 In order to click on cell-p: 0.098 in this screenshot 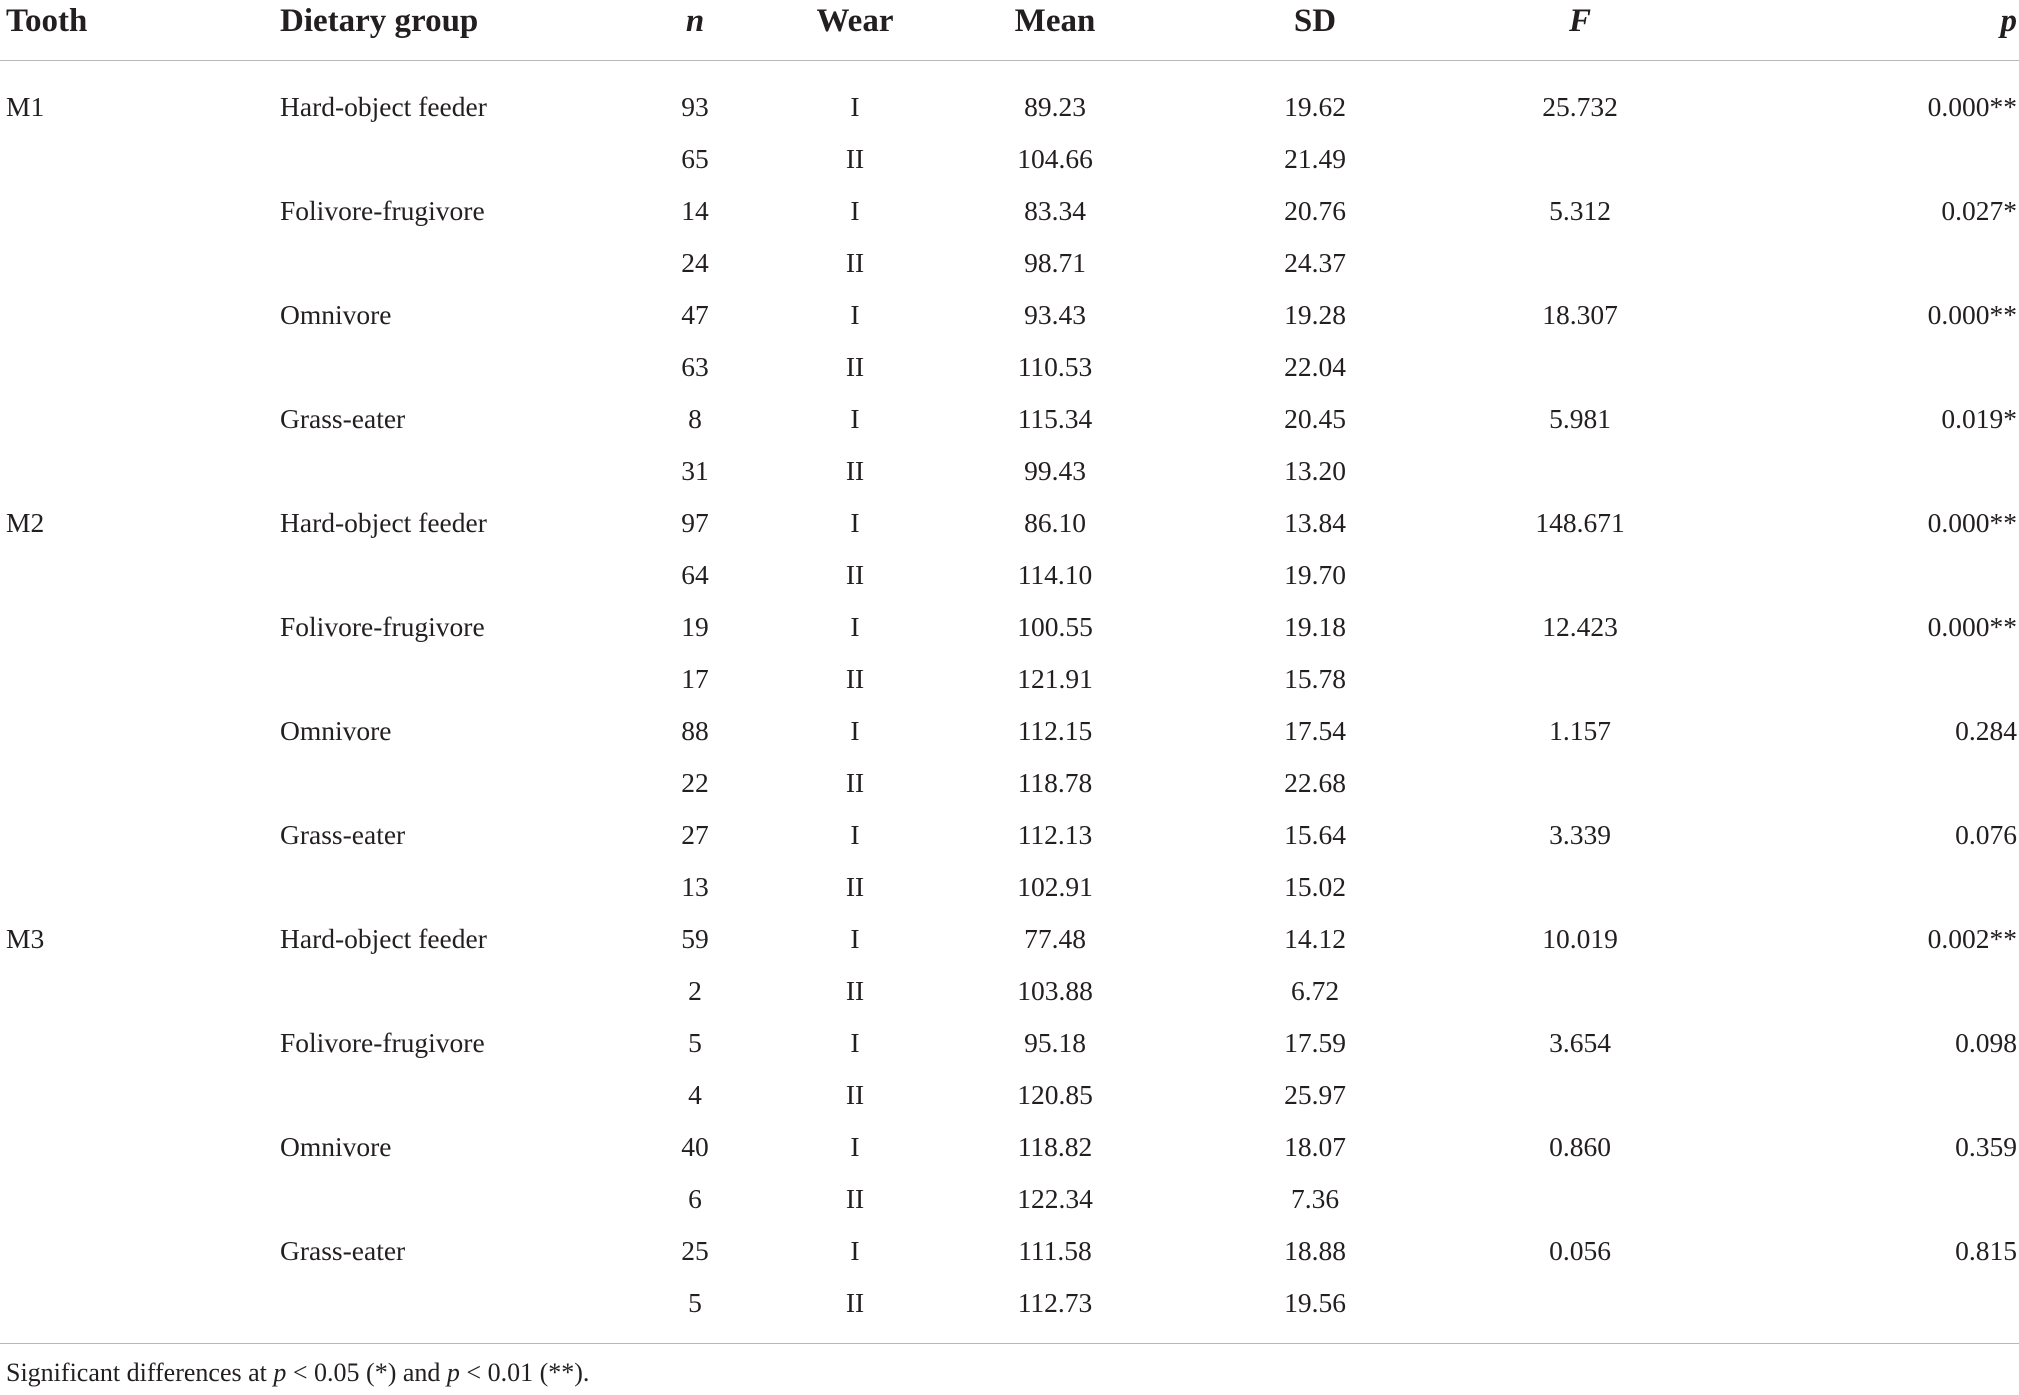, I will do `click(1986, 1042)`.